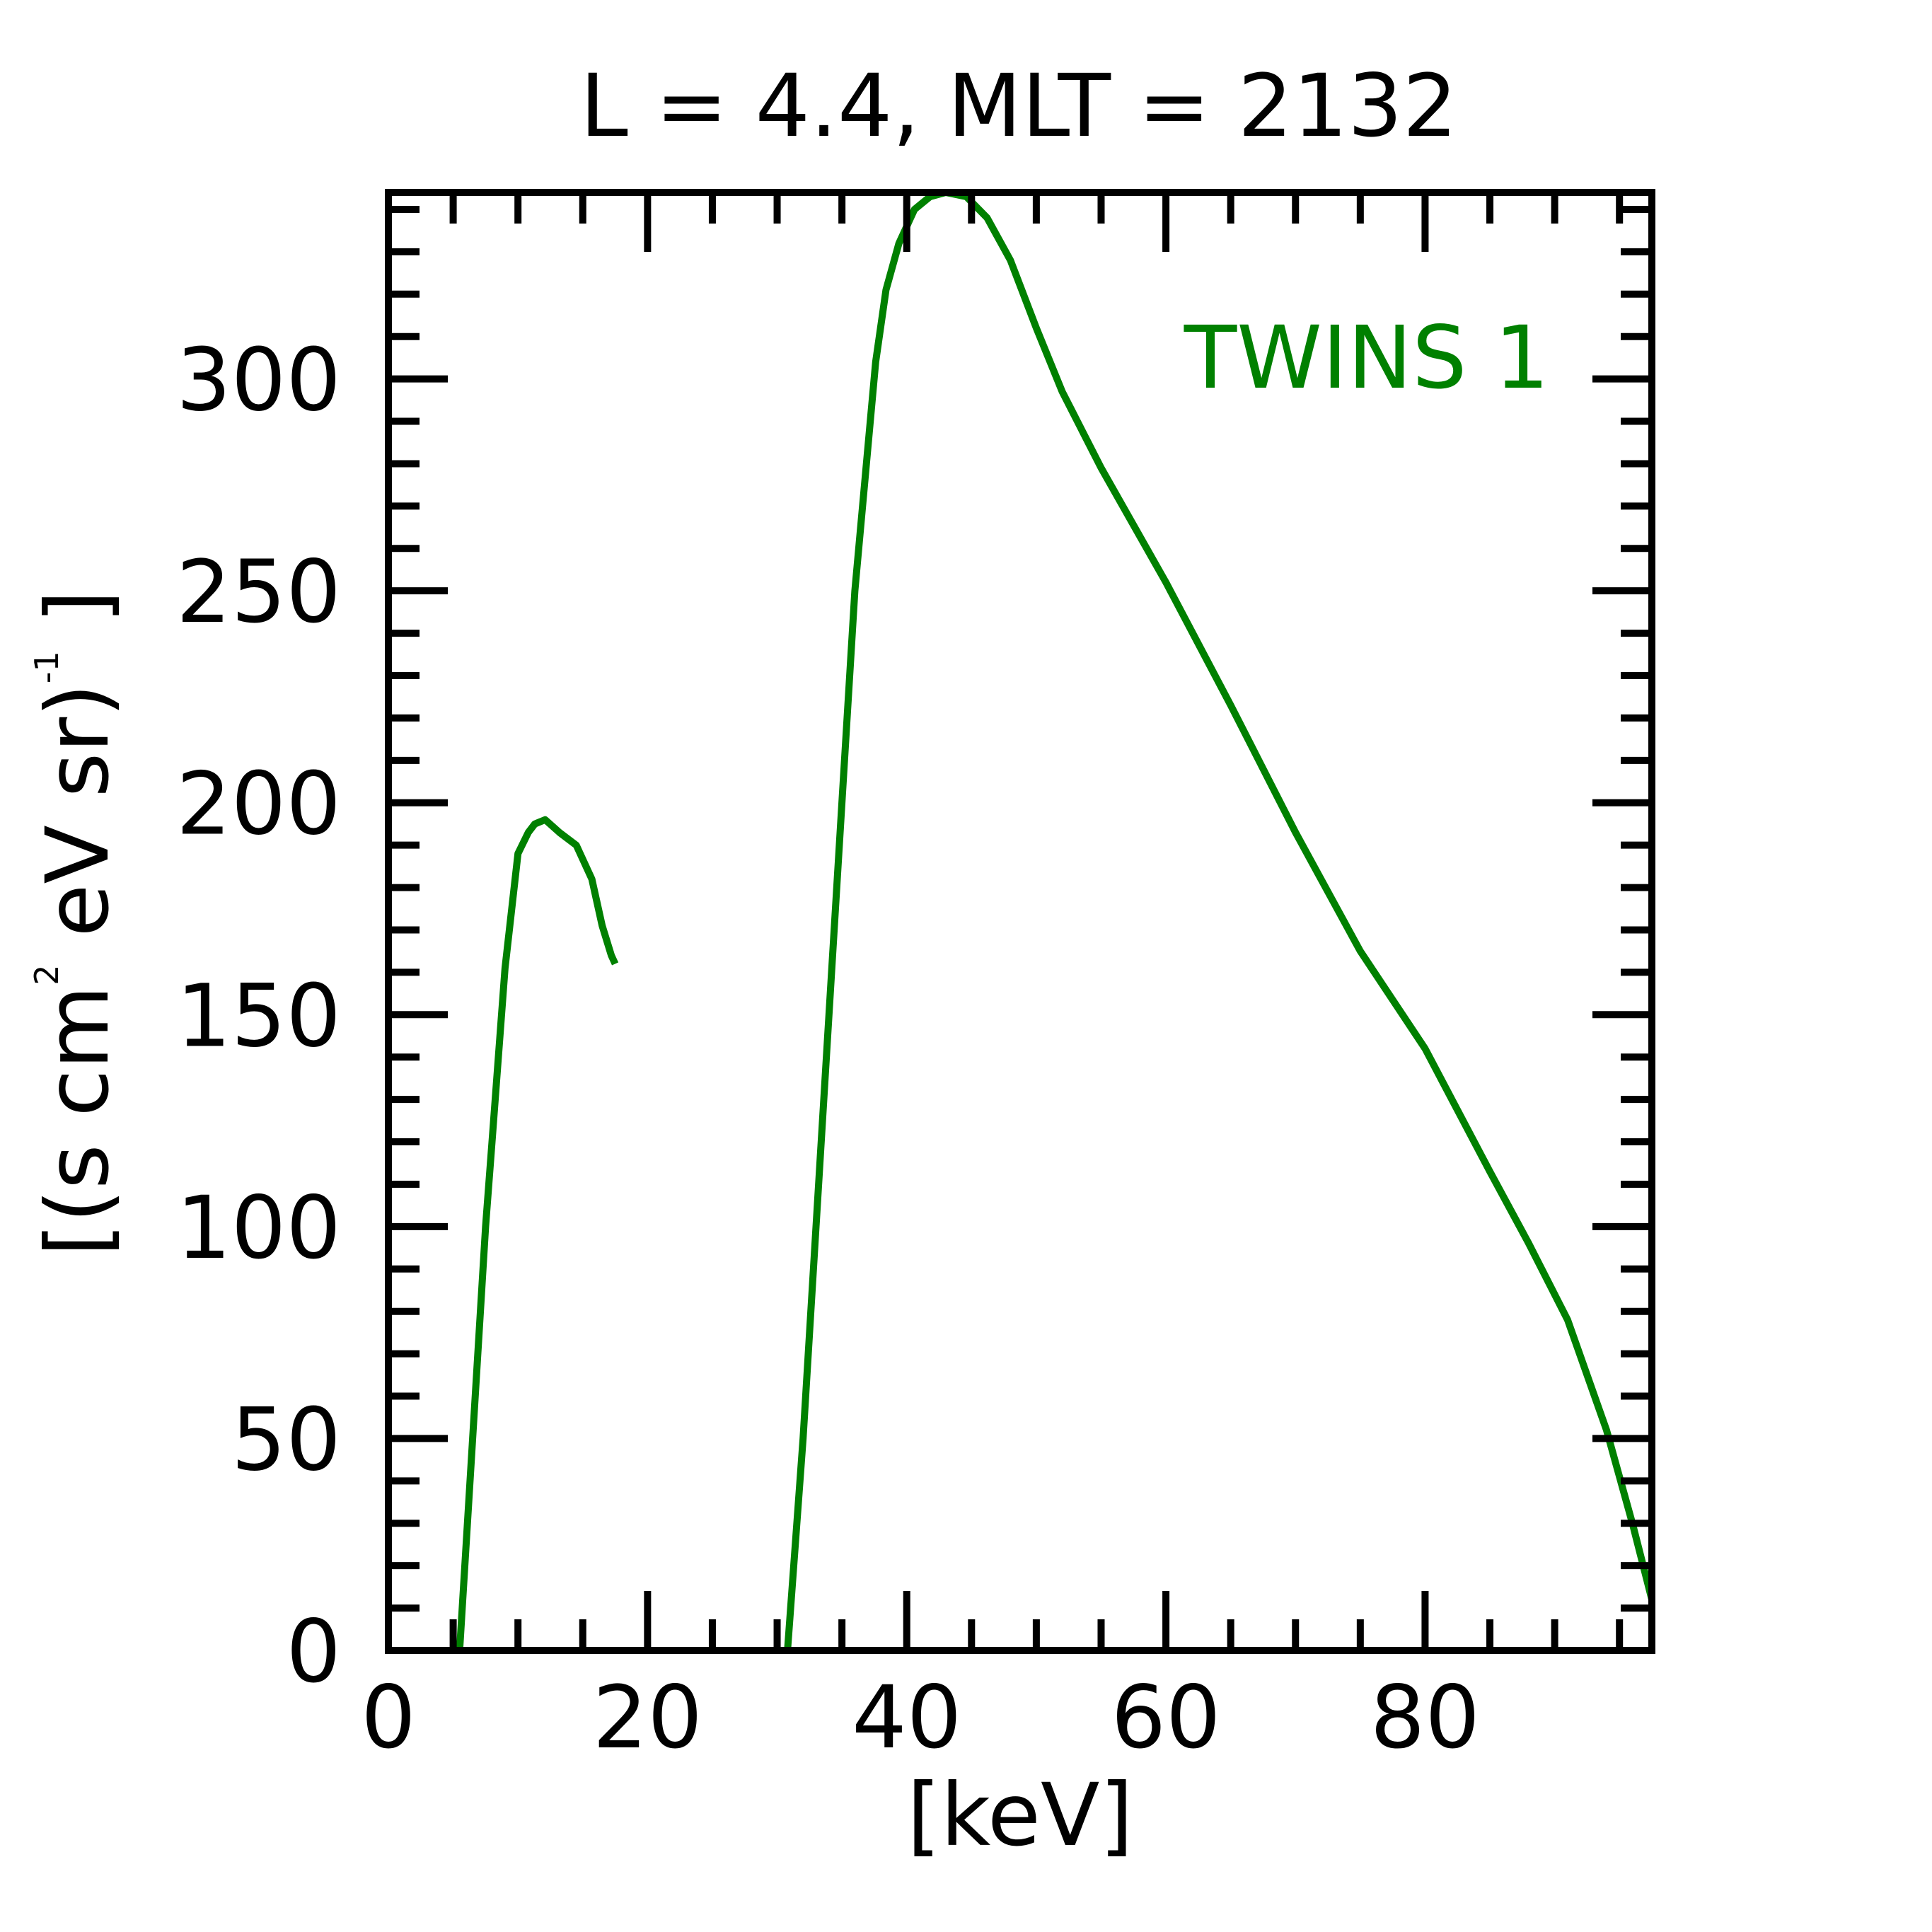 This screenshot has width=1932, height=1932. I want to click on y-axis-label-close: ], so click(78, 620).